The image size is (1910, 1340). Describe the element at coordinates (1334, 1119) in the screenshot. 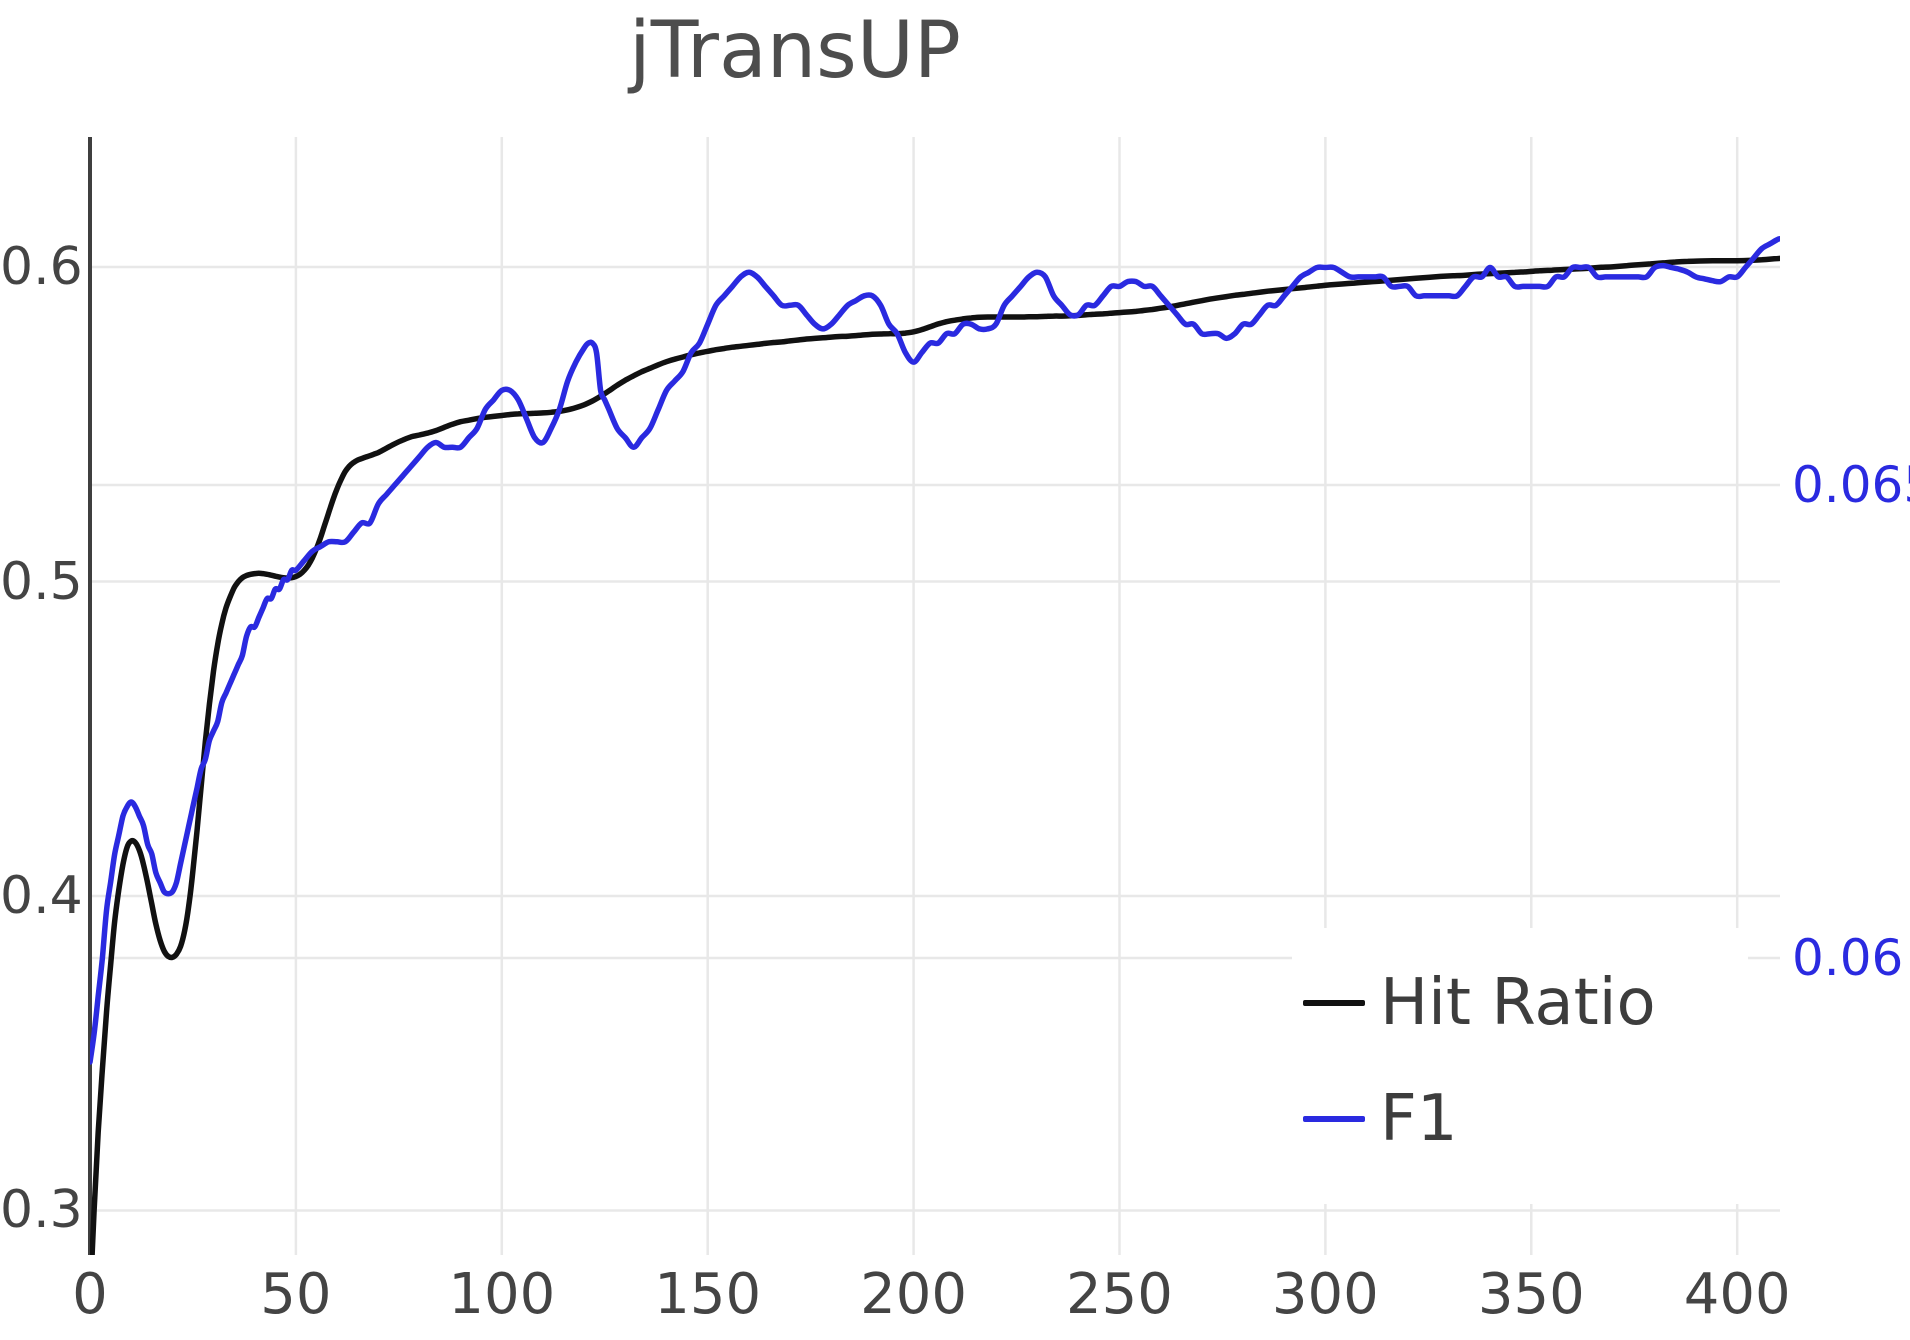

I see `f1-legend-line` at that location.